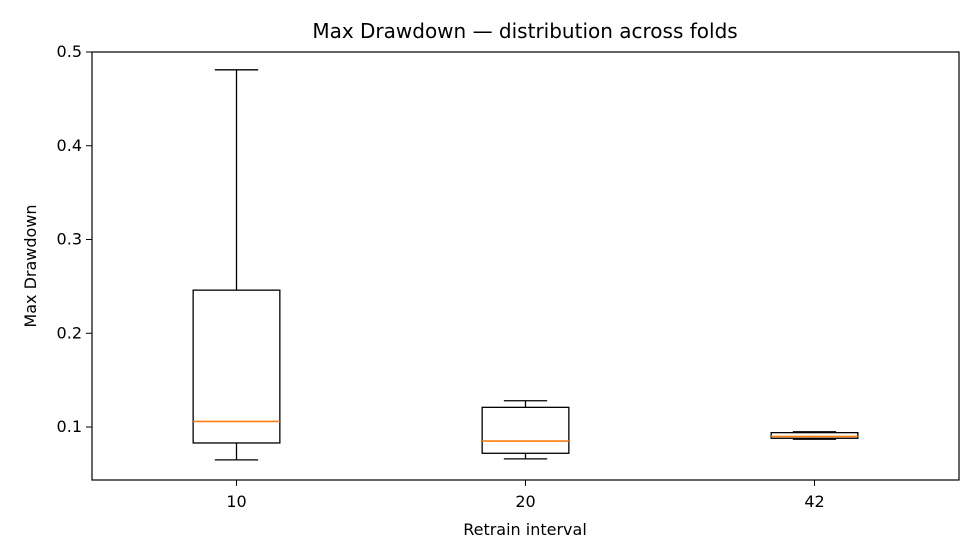 The width and height of the screenshot is (980, 560). I want to click on chart-title: Max Drawdown — distribution across folds, so click(524, 31).